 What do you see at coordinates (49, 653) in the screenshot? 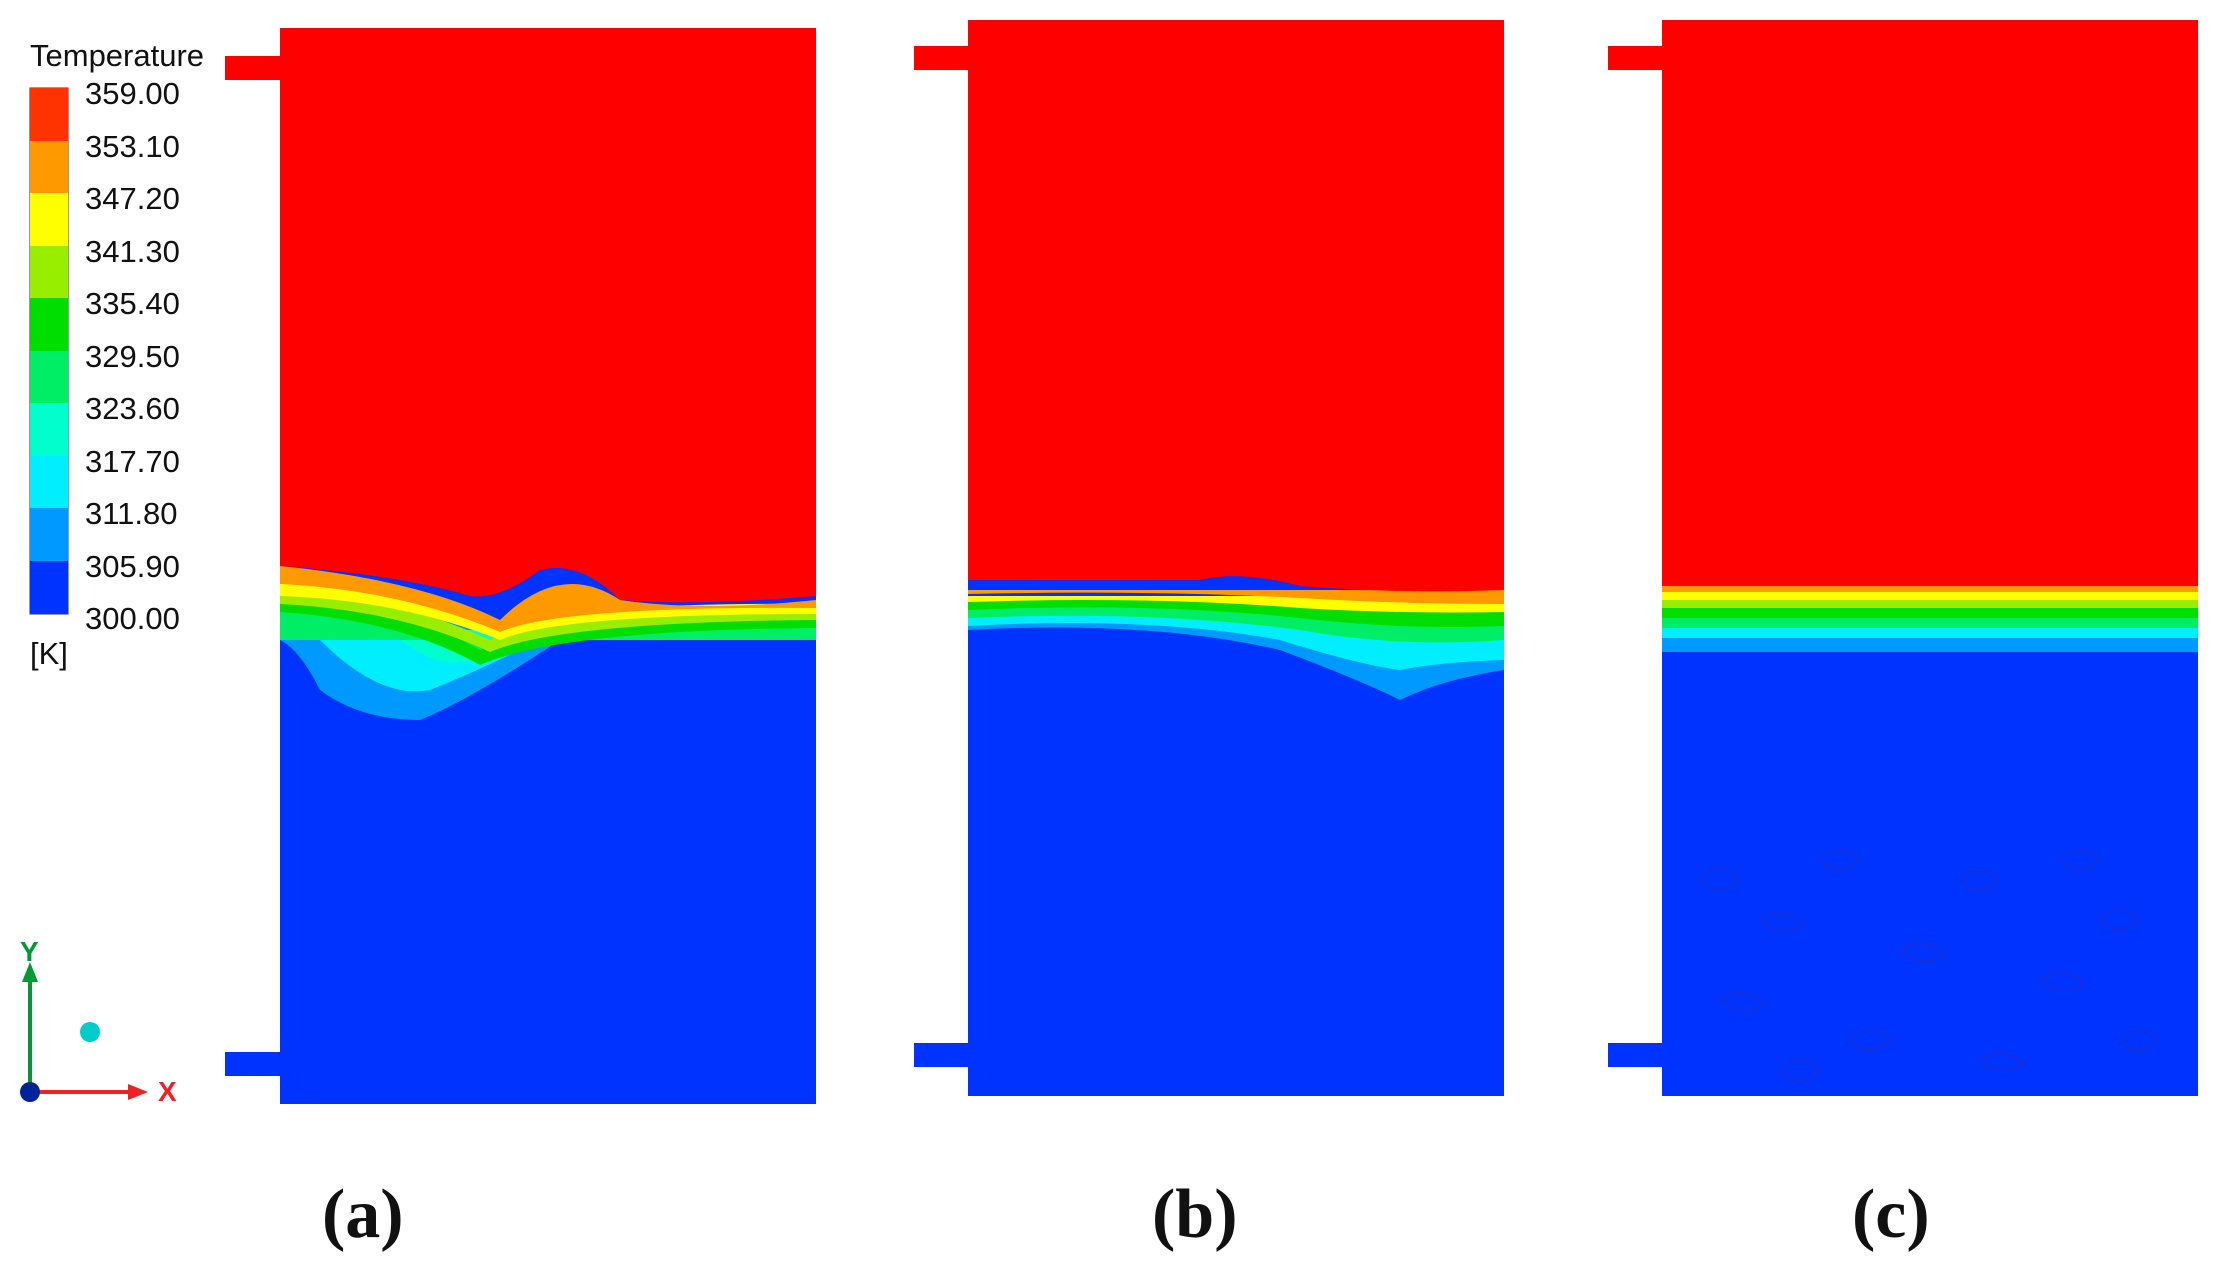
I see `legend-unit: [K]` at bounding box center [49, 653].